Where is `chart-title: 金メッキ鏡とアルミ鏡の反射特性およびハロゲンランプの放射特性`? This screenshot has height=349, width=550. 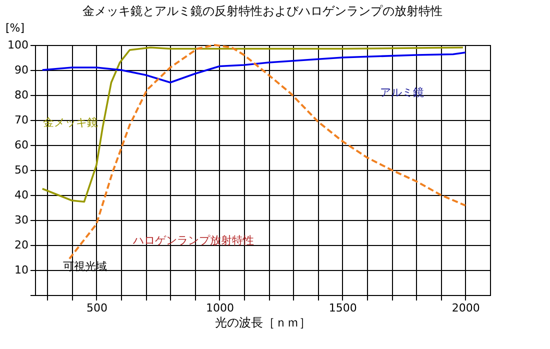
chart-title: 金メッキ鏡とアルミ鏡の反射特性およびハロゲンランプの放射特性 is located at coordinates (262, 11).